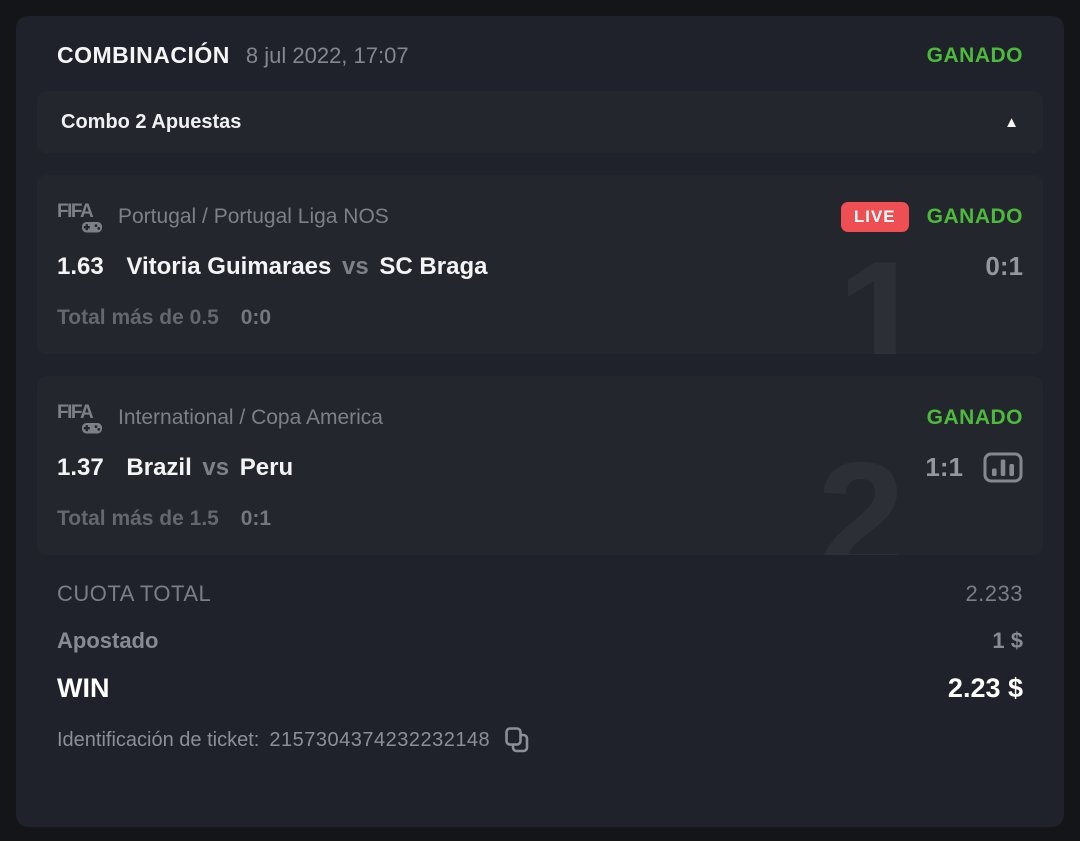  I want to click on copy-ticket-id-button, so click(517, 740).